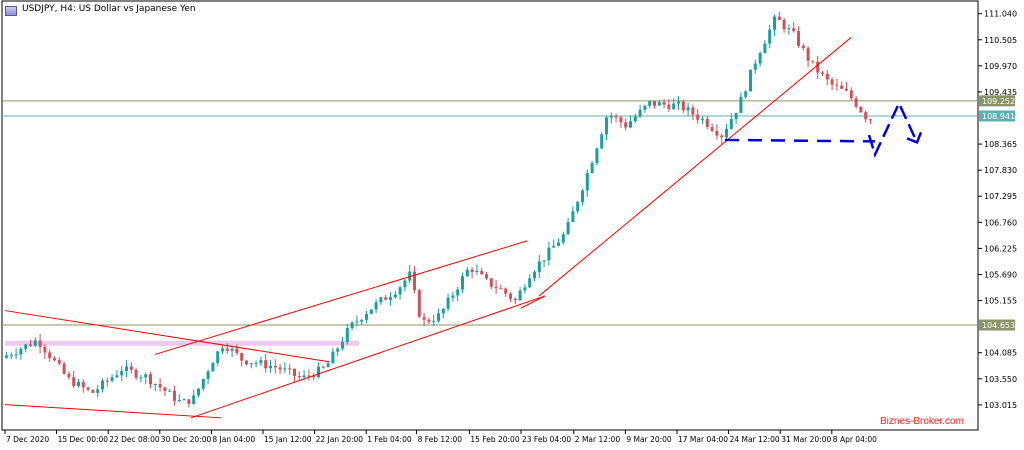 This screenshot has height=450, width=1024. Describe the element at coordinates (1000, 196) in the screenshot. I see `y-tick-label: 107.295` at that location.